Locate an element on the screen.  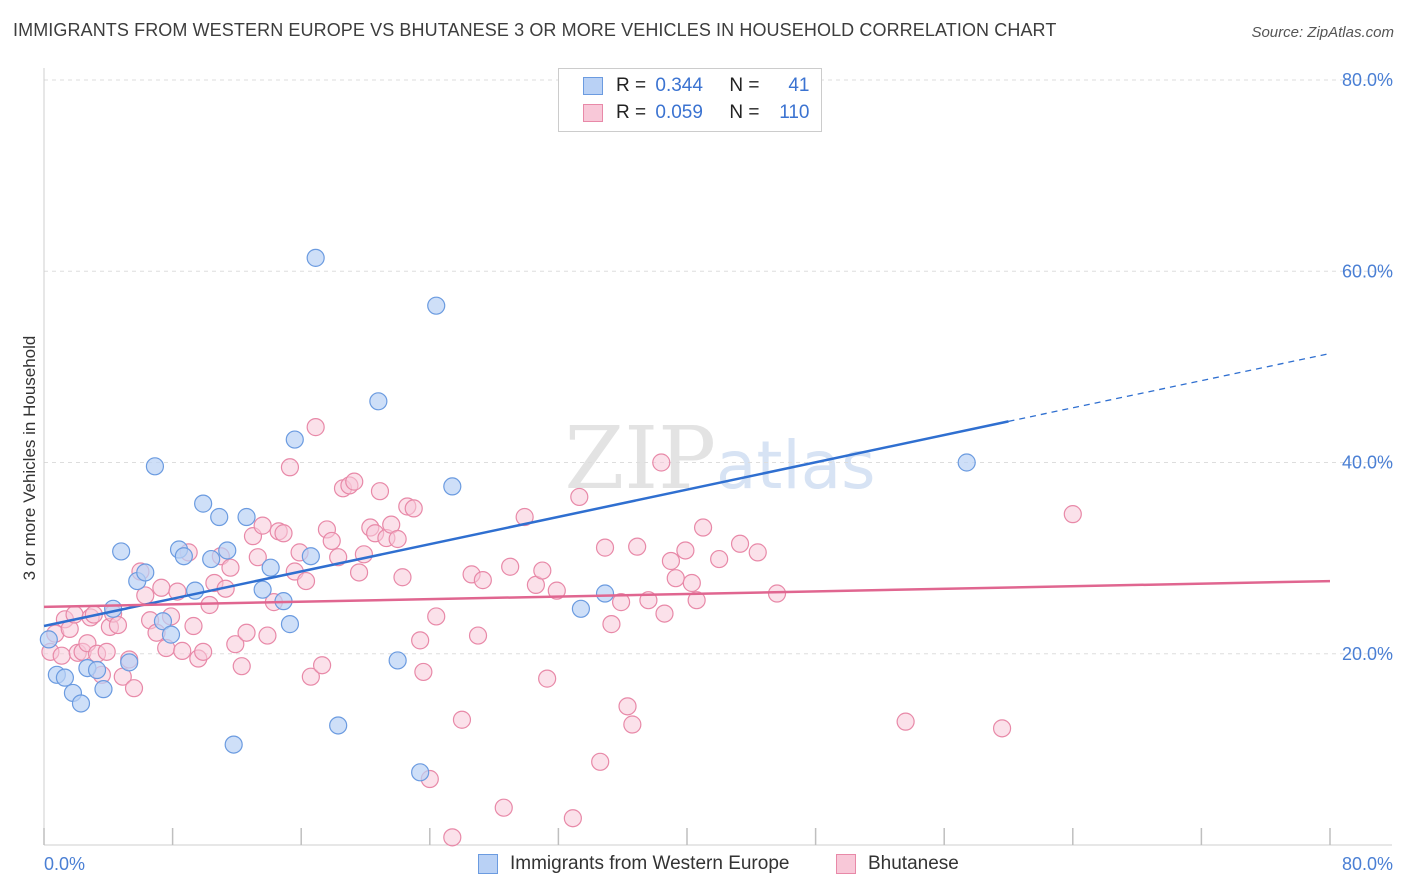
n-value: 41 is located at coordinates (799, 85).